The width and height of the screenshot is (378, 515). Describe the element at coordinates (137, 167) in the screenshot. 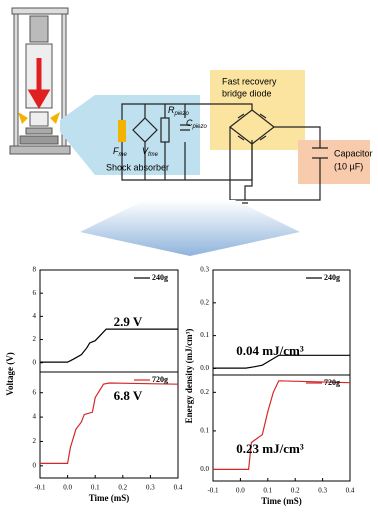

I see `absorber-label: Shock absorber` at that location.